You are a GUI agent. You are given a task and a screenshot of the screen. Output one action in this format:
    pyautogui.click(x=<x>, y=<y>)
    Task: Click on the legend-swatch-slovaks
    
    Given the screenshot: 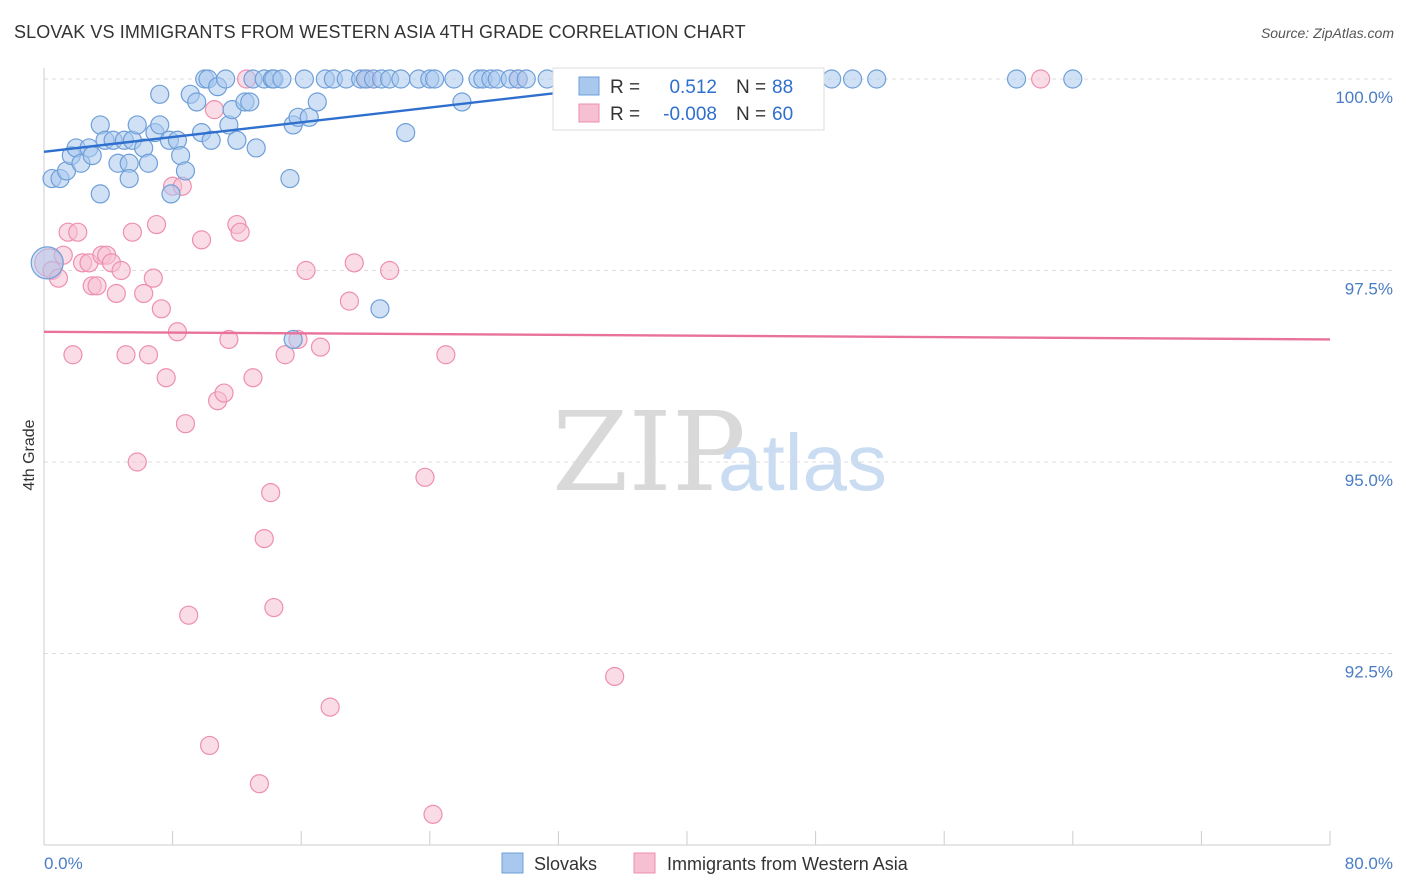 What is the action you would take?
    pyautogui.click(x=512, y=863)
    